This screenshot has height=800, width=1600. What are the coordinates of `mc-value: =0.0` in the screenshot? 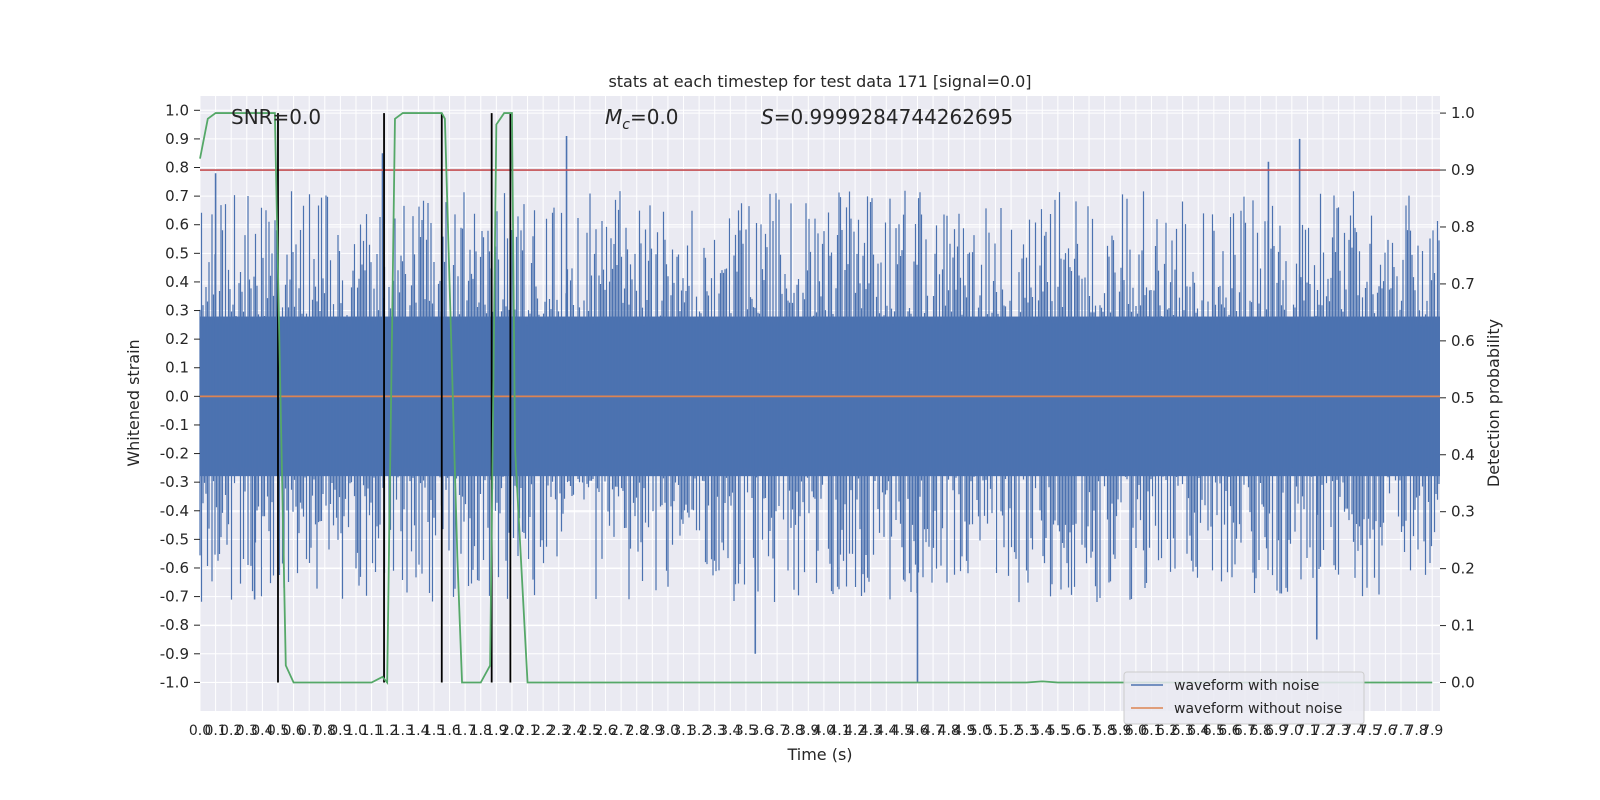 It's located at (654, 117).